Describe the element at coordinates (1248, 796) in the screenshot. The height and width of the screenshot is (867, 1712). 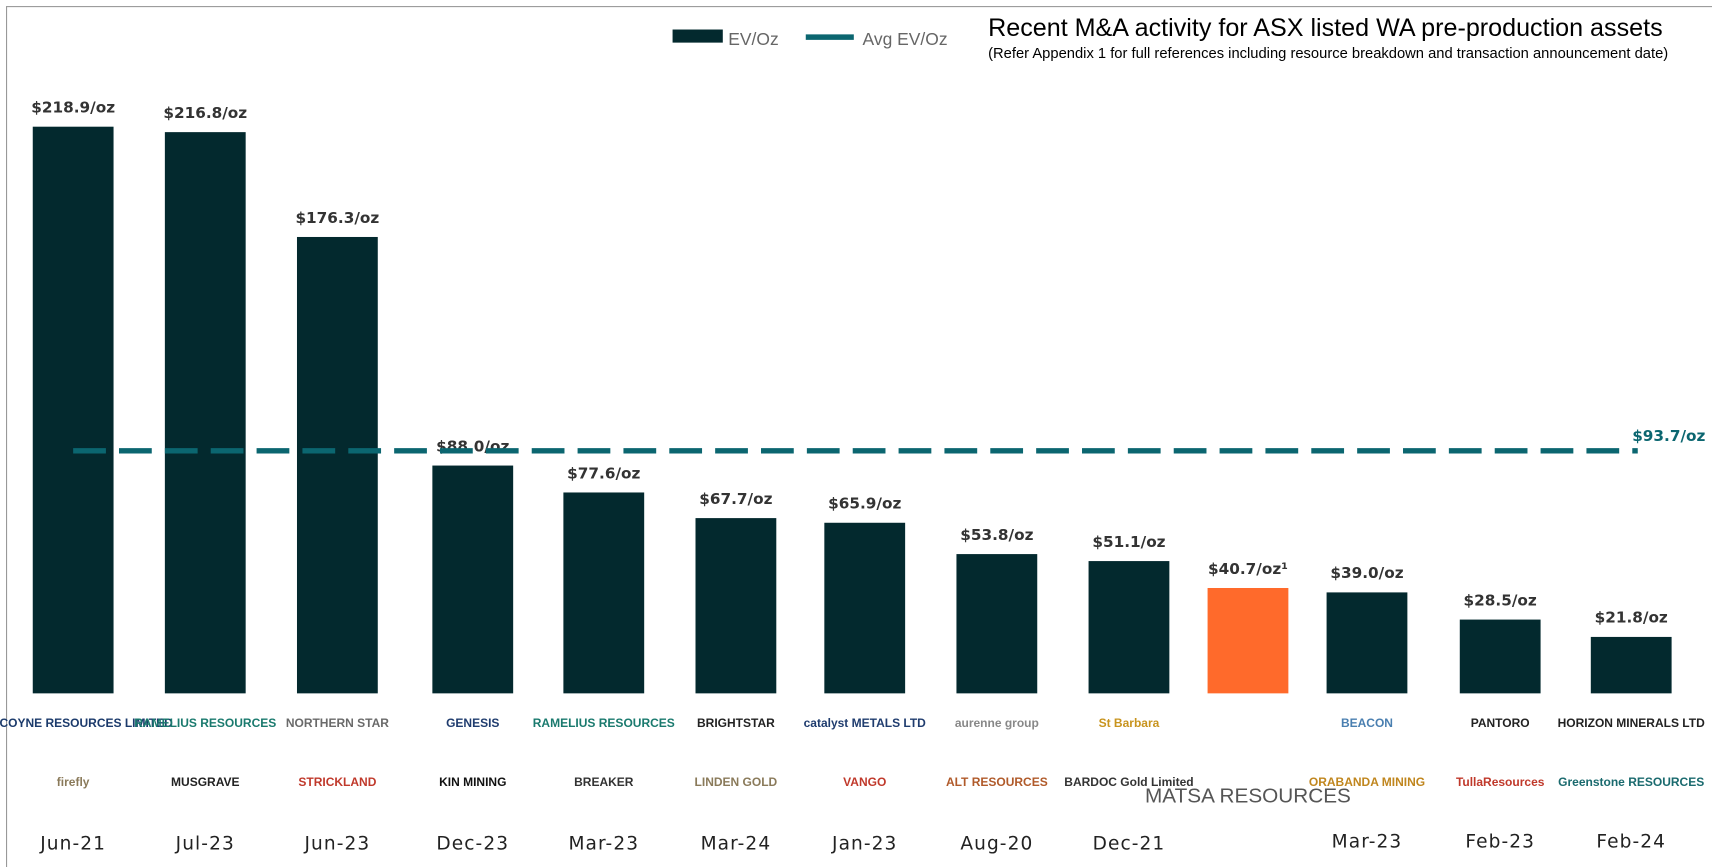
I see `target-logo: MATSA RESOURCES` at that location.